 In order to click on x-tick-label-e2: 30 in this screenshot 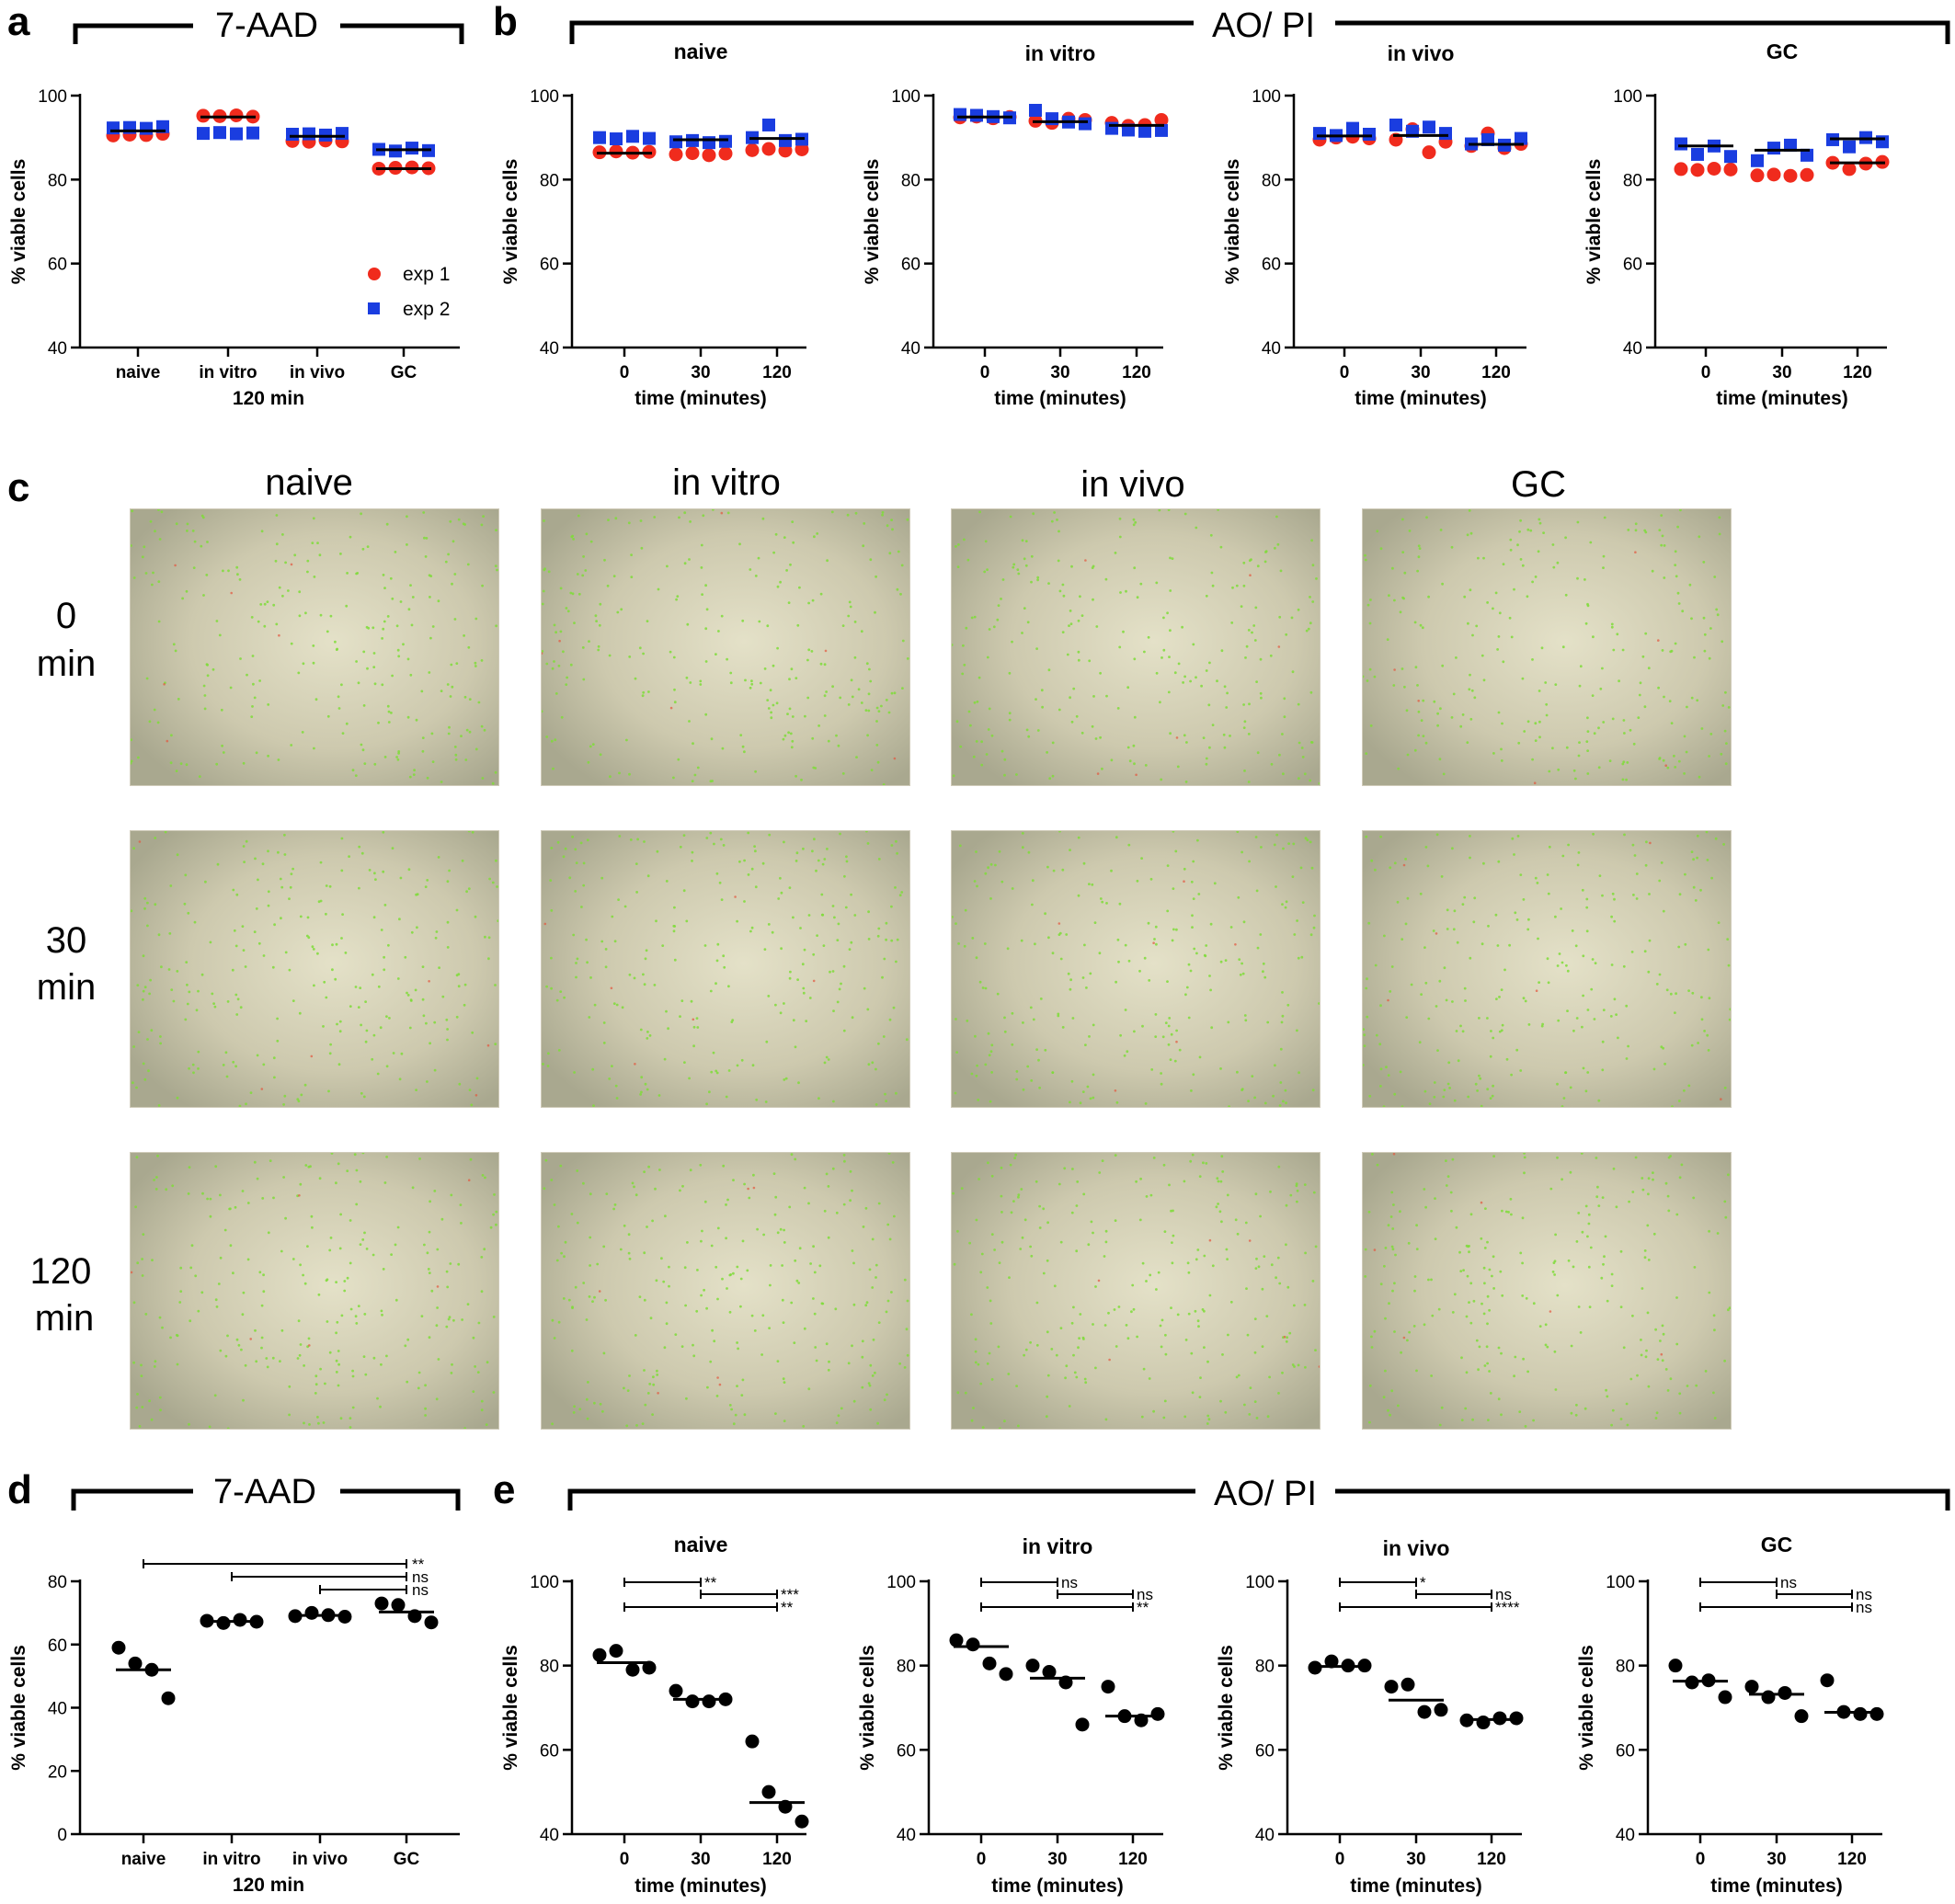, I will do `click(1057, 1859)`.